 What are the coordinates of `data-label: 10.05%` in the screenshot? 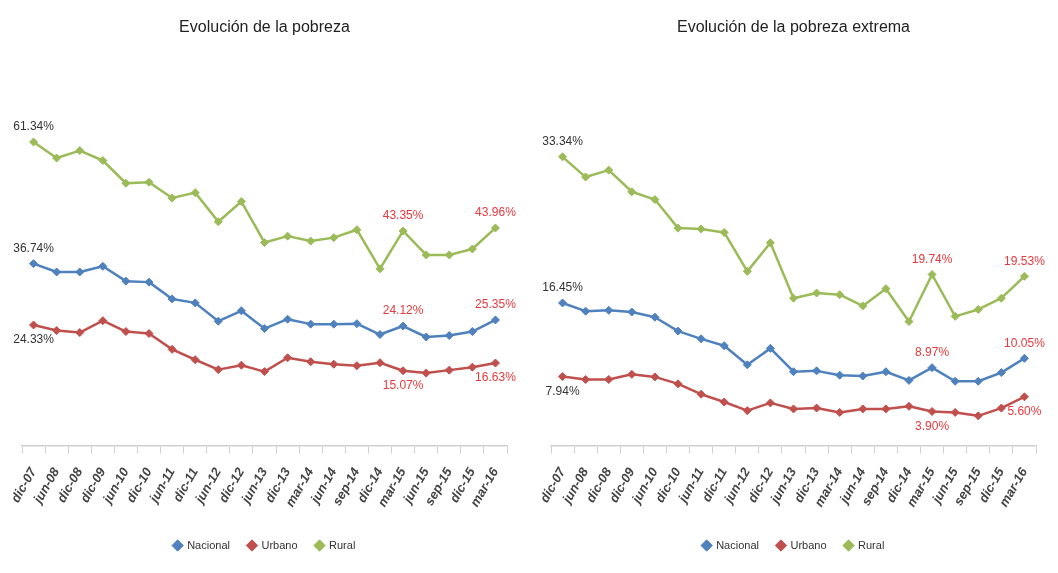 It's located at (1025, 342).